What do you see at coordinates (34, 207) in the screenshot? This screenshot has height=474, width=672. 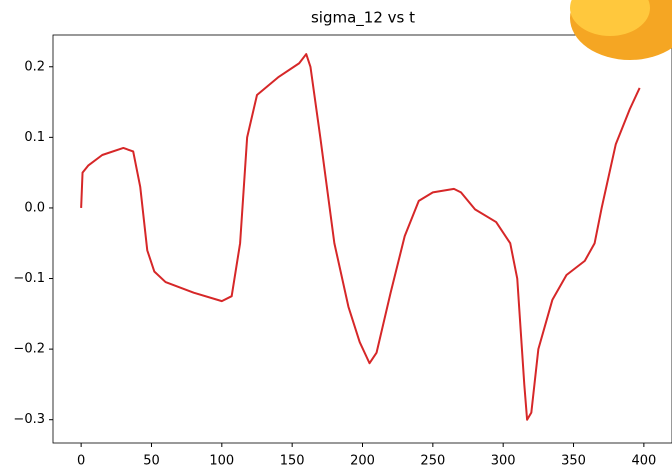 I see `y-tick-label: 0.0` at bounding box center [34, 207].